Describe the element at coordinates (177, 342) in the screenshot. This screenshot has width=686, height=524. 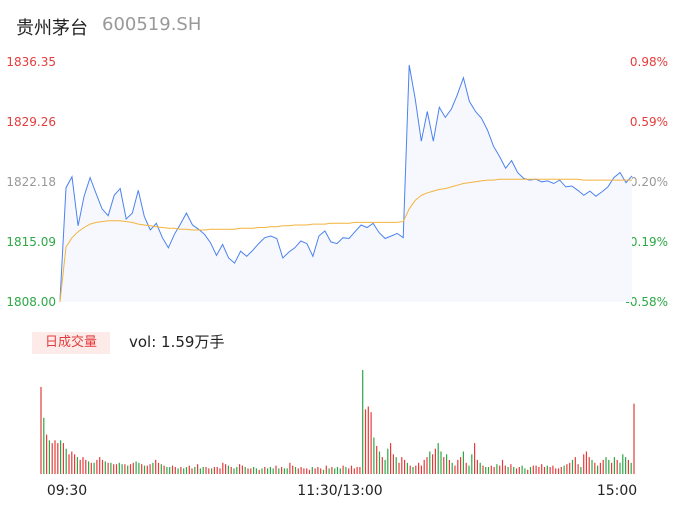
I see `volume-text: vol: 1.59万手` at that location.